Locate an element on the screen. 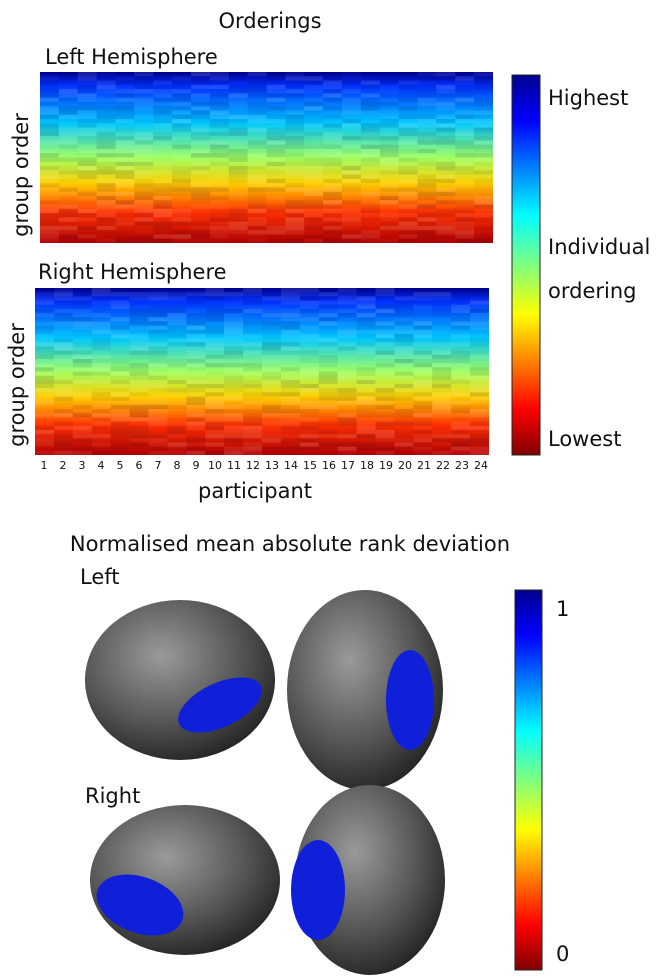  colorbar-label: Individual is located at coordinates (599, 247).